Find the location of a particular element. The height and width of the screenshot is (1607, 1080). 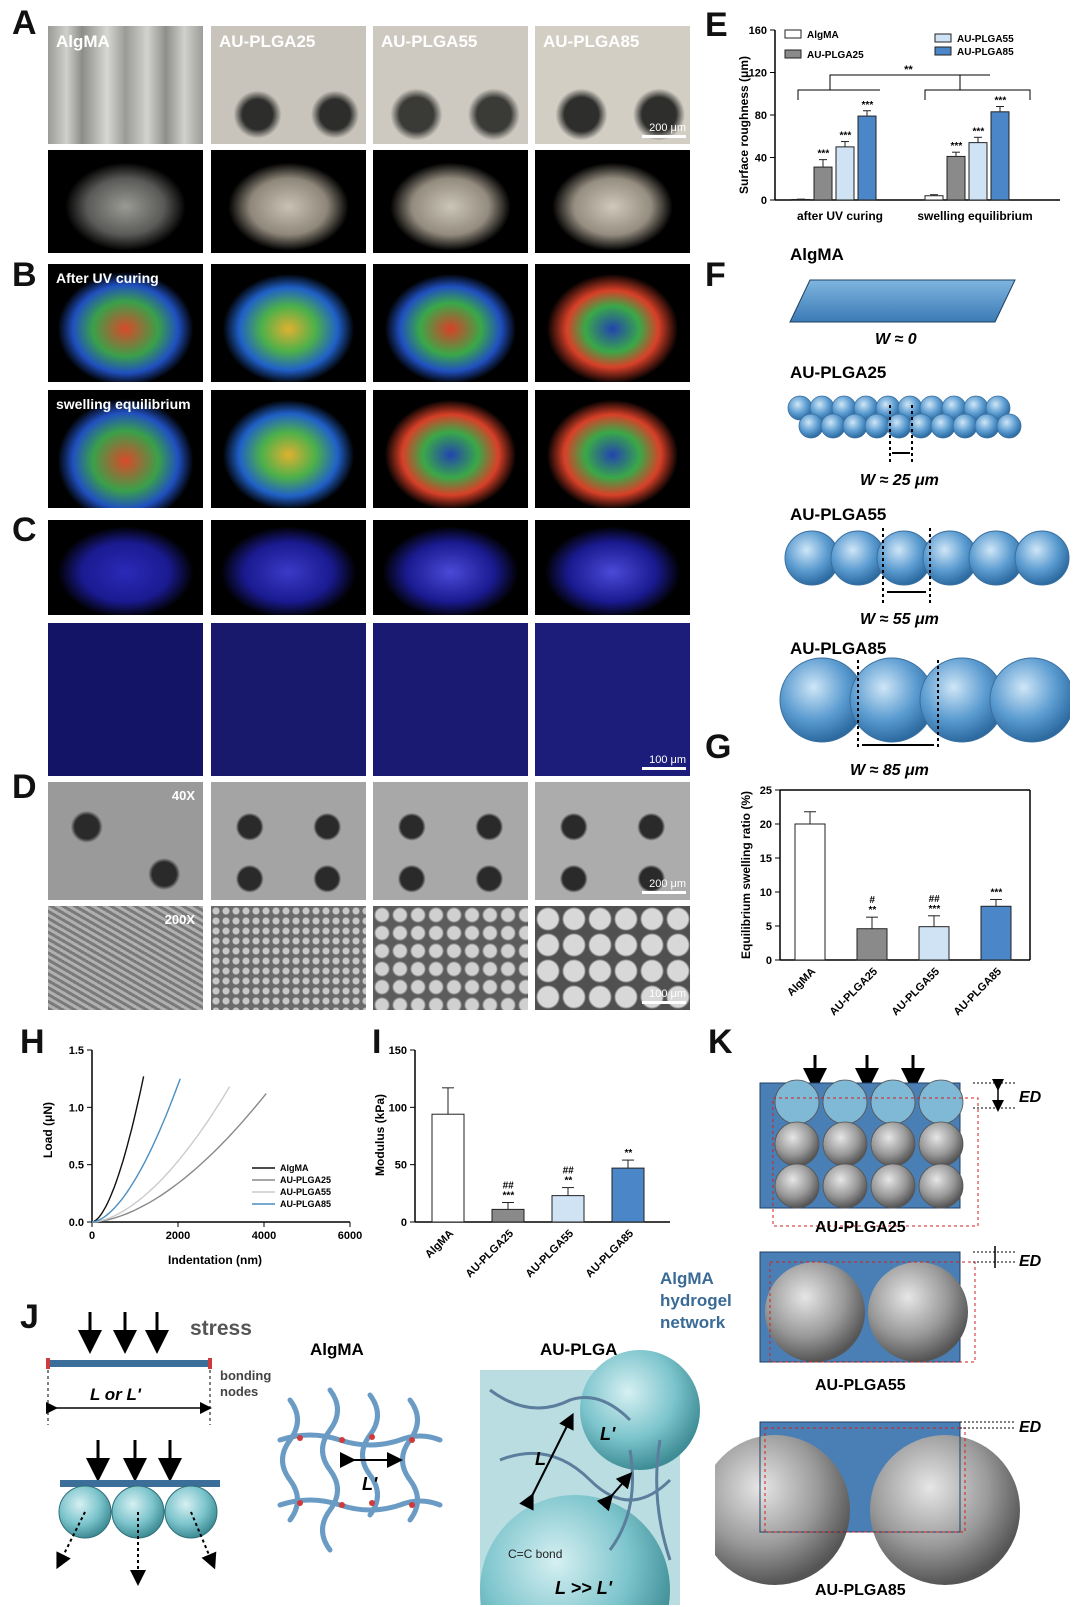

d-scale-bar-low: 200 μm is located at coordinates (664, 886).